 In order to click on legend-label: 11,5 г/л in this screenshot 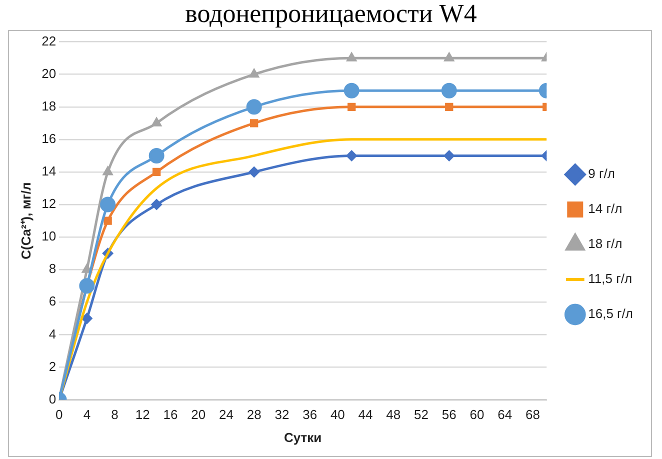, I will do `click(610, 278)`.